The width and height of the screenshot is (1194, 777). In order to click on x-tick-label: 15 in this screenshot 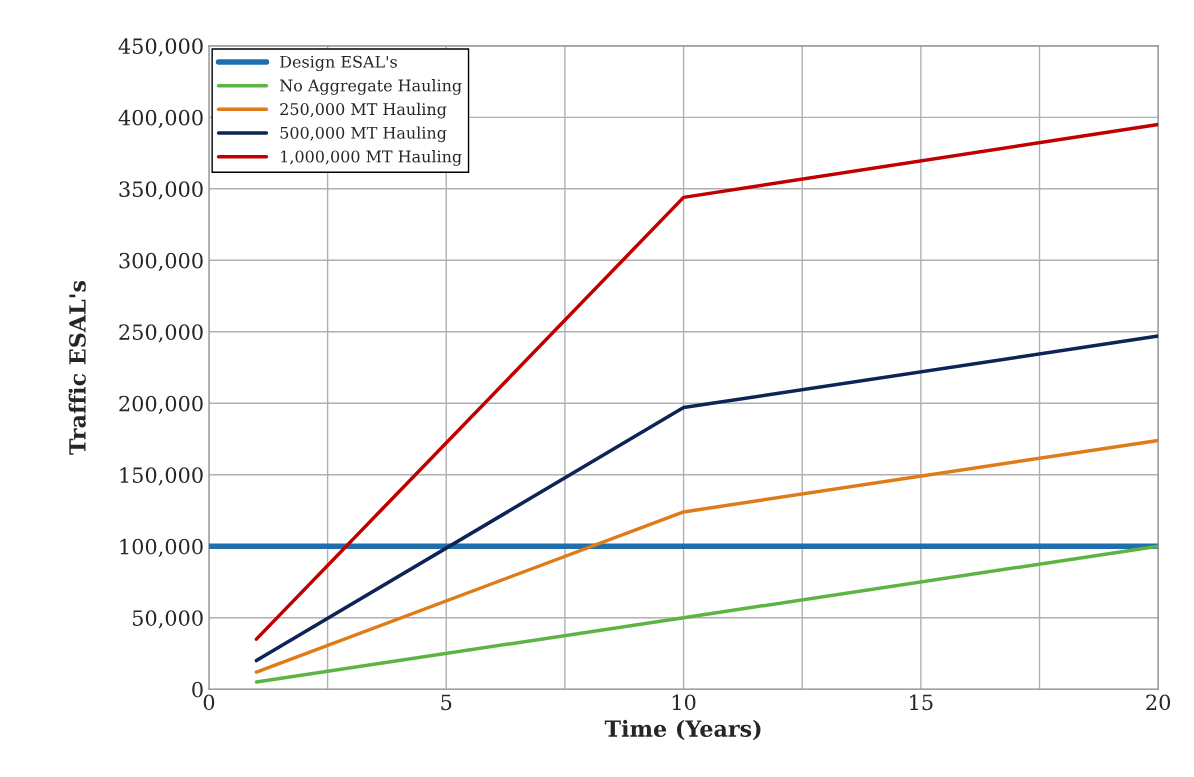, I will do `click(921, 702)`.